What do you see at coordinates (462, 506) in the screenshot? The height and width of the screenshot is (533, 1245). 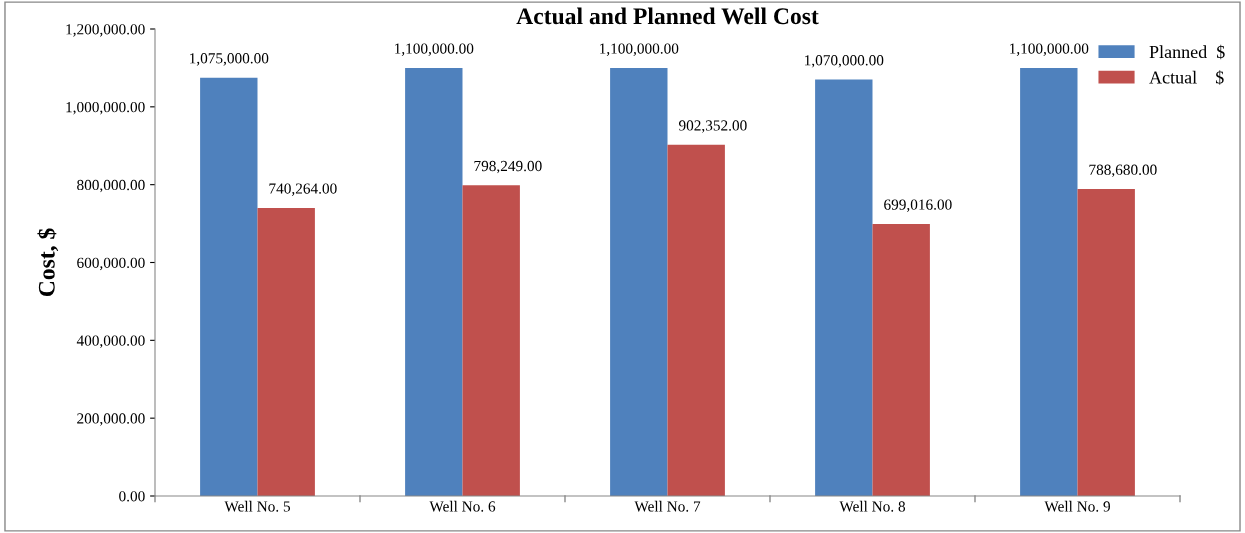 I see `x-tick-label: Well No. 6` at bounding box center [462, 506].